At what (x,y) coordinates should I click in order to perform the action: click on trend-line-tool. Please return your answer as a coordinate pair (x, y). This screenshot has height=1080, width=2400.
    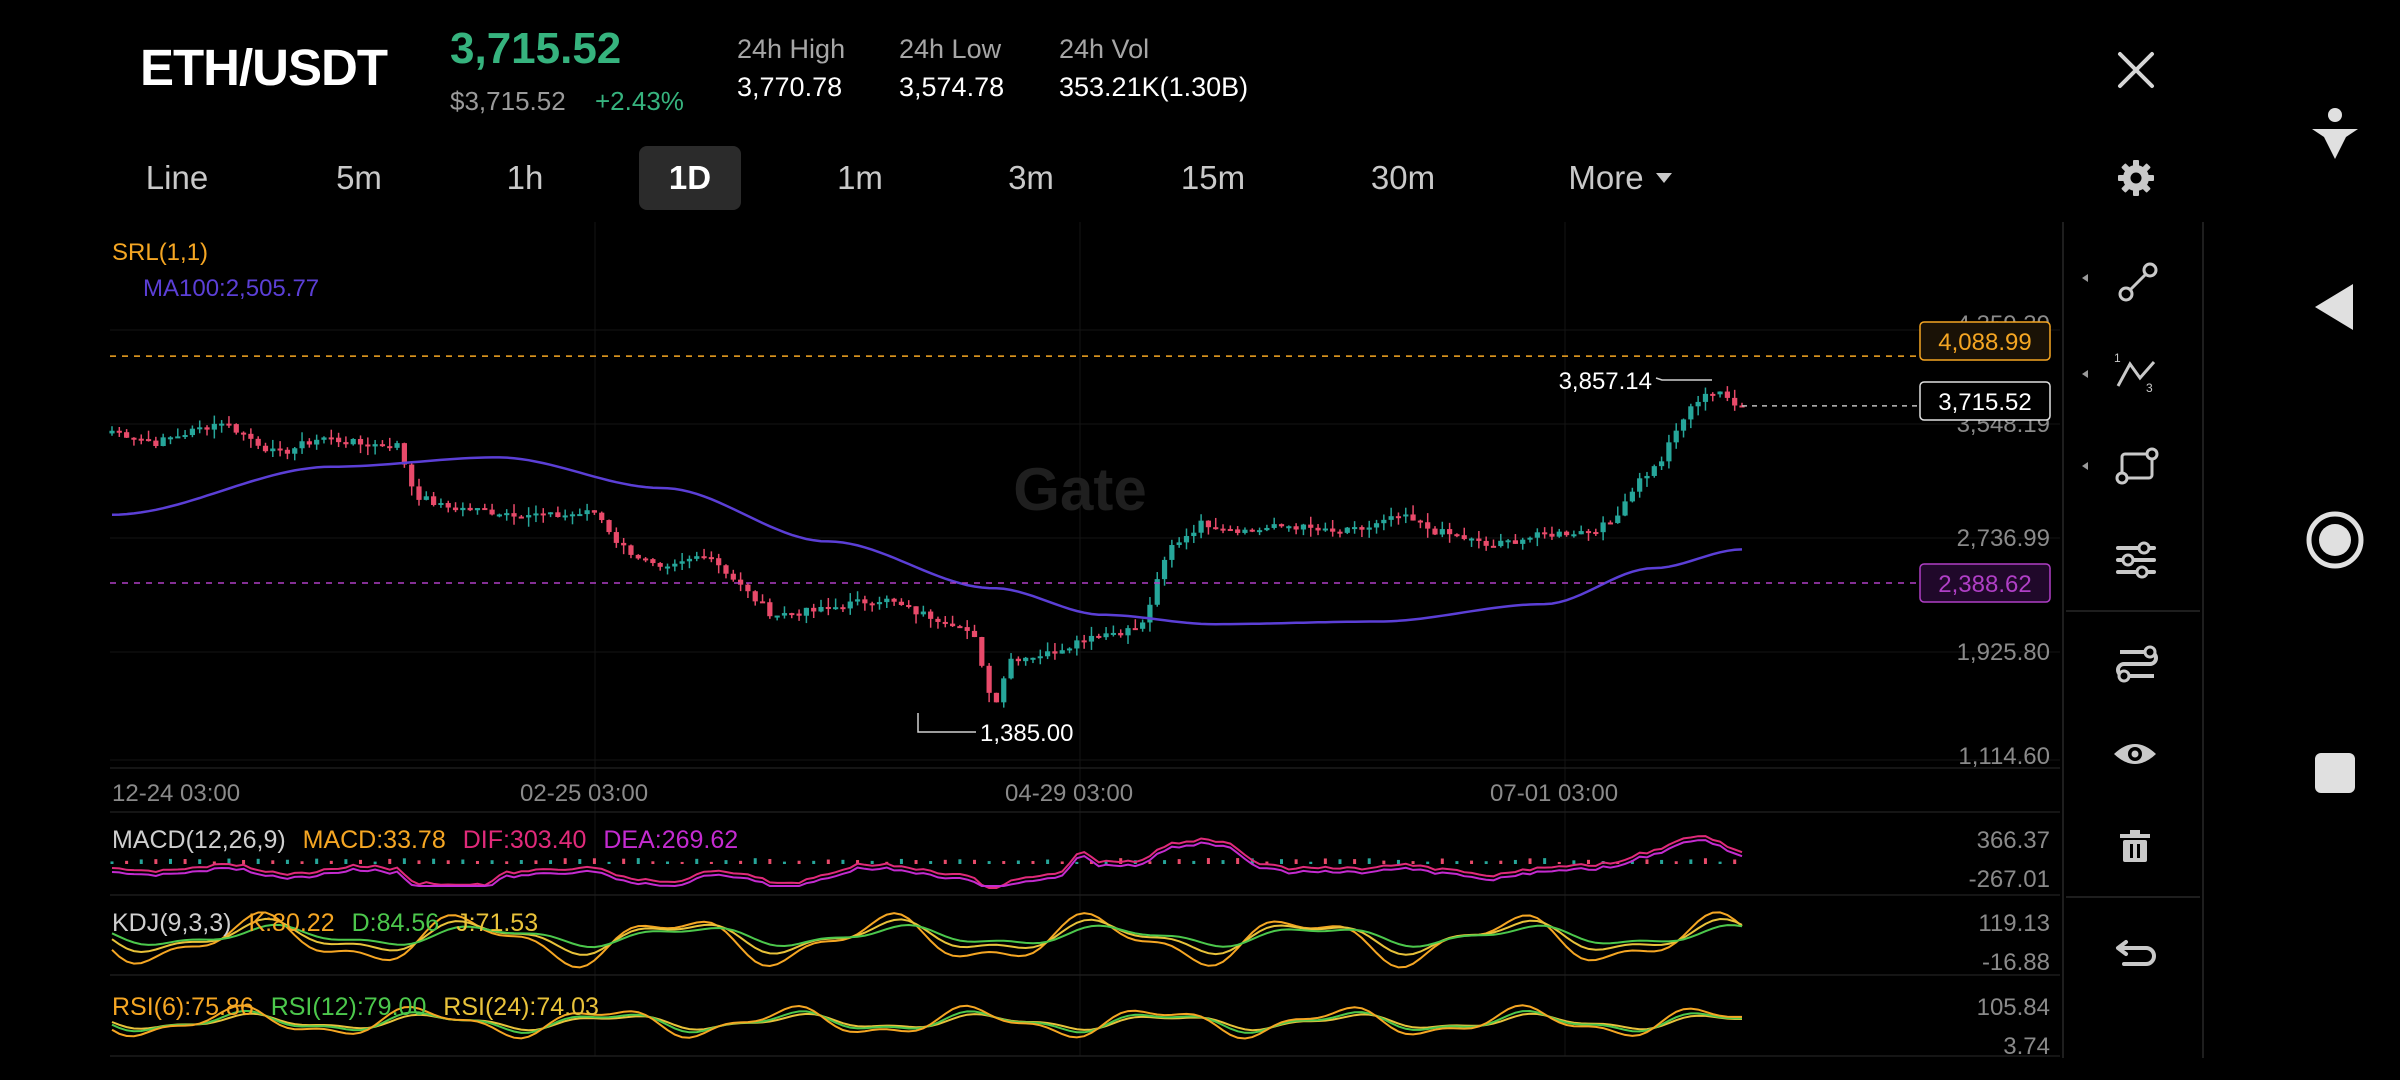
    Looking at the image, I should click on (2135, 282).